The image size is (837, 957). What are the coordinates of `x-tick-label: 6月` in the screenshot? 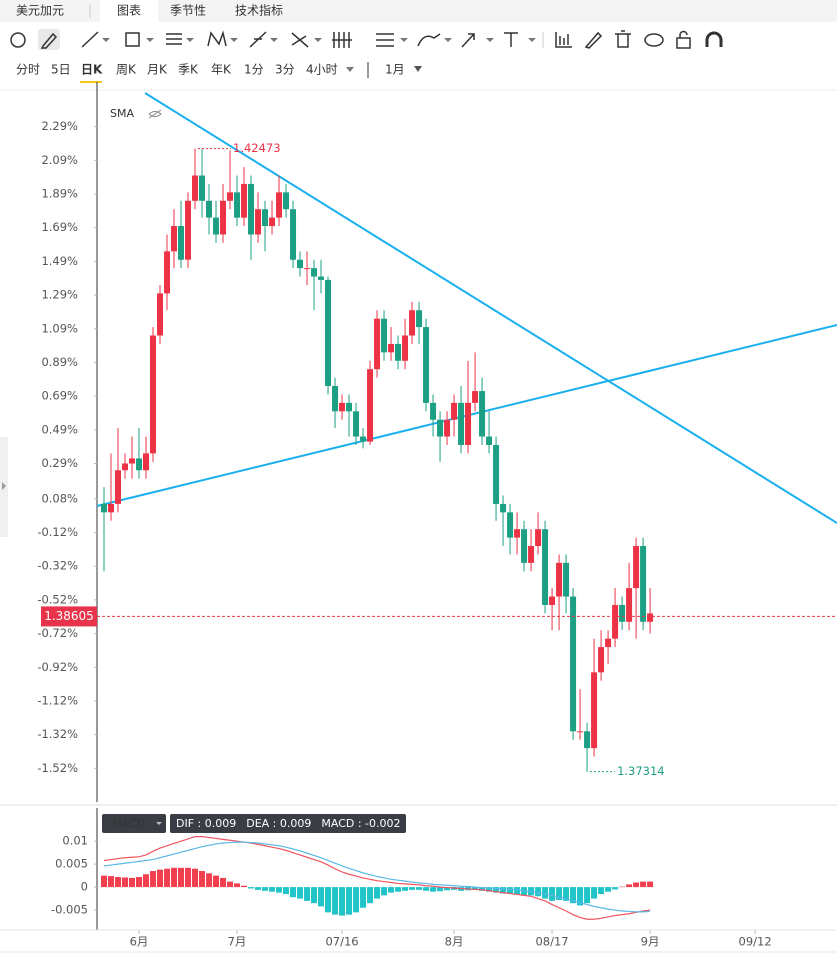 It's located at (139, 942).